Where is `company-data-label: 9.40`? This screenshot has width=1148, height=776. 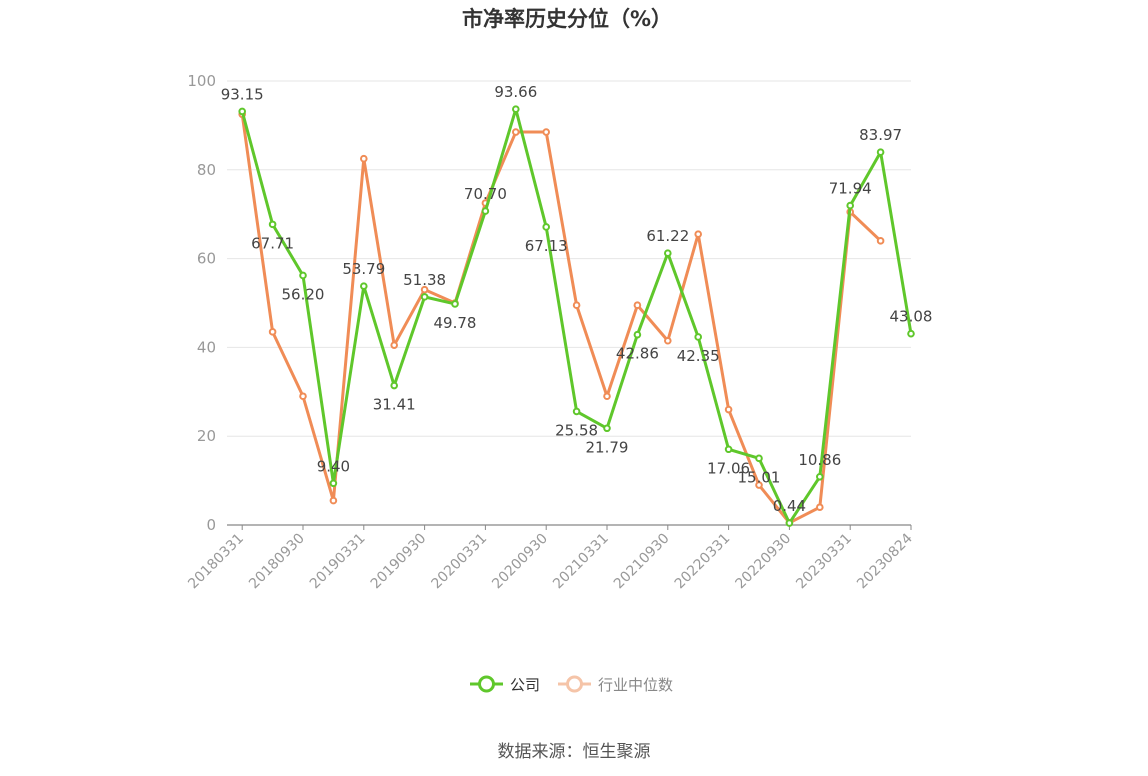
company-data-label: 9.40 is located at coordinates (333, 466).